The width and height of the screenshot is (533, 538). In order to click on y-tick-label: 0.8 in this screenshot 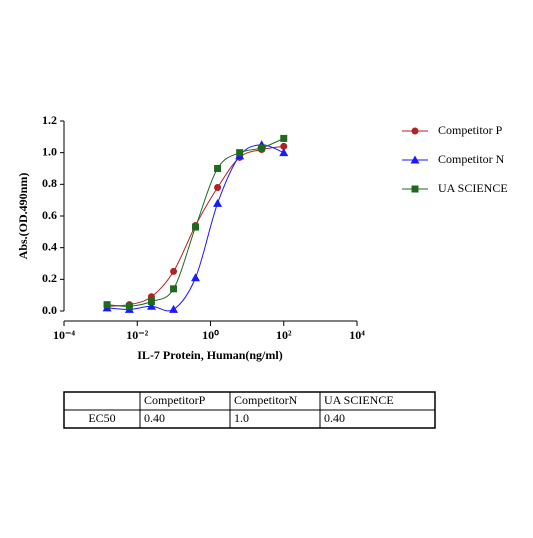, I will do `click(49, 183)`.